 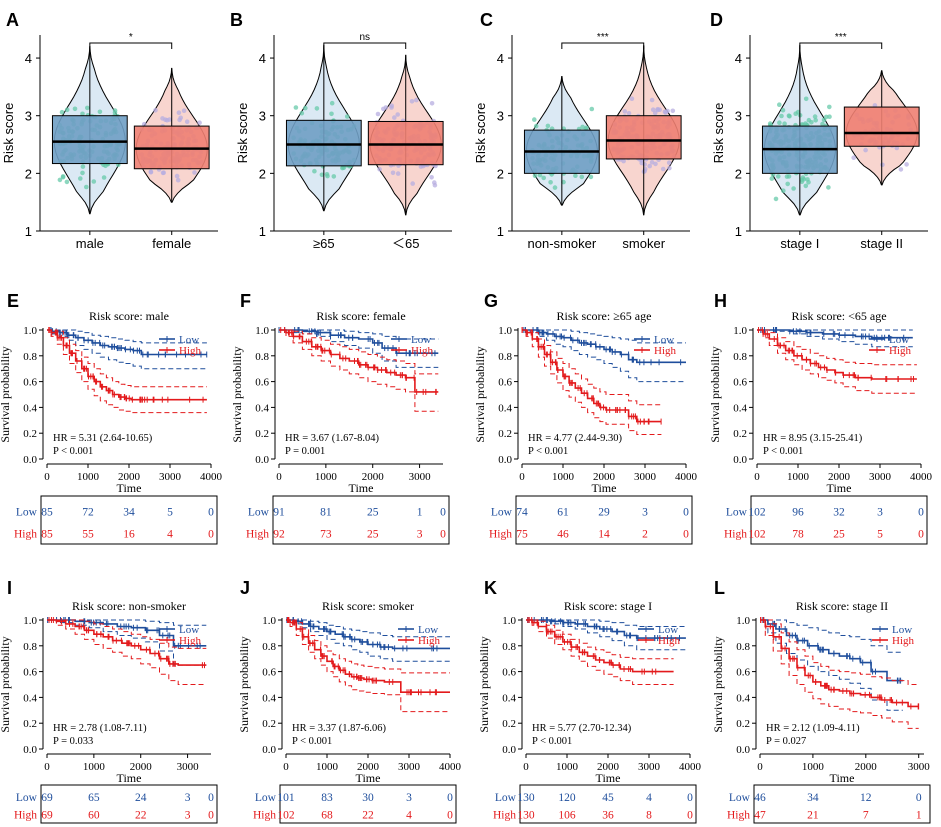 What do you see at coordinates (30, 698) in the screenshot?
I see `y-tick-label: 0.4` at bounding box center [30, 698].